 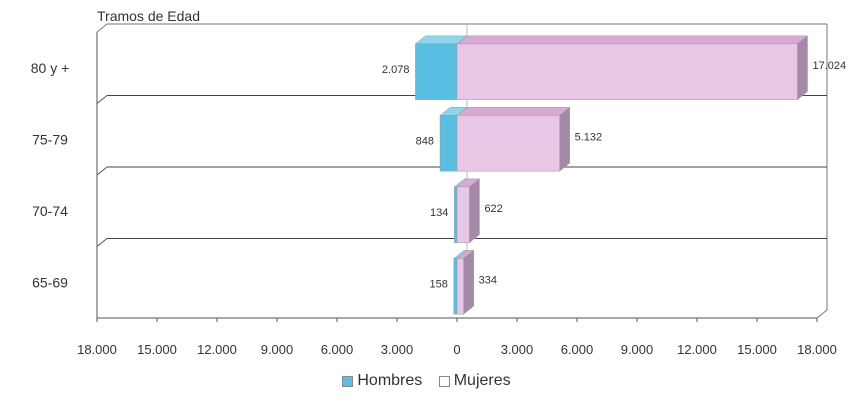 I want to click on value-label-mujeres: 622, so click(x=493, y=209).